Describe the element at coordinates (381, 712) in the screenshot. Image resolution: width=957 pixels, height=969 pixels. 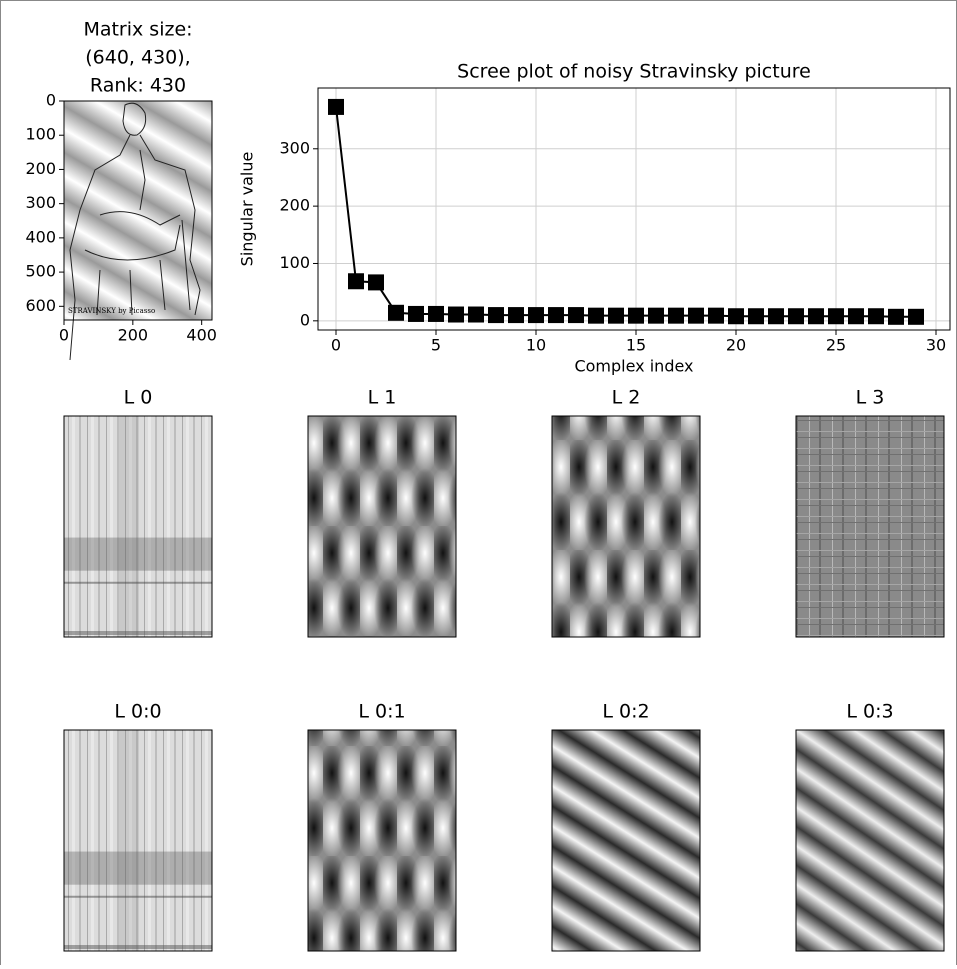
I see `panel-title: L 0:1` at that location.